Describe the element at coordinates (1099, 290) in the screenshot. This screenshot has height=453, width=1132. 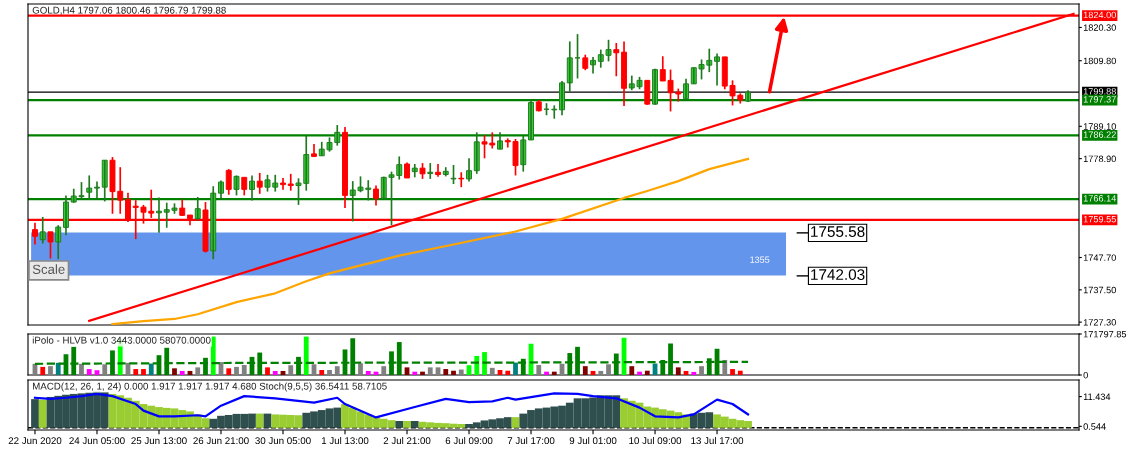
I see `y-tick-label: 1737.50` at that location.